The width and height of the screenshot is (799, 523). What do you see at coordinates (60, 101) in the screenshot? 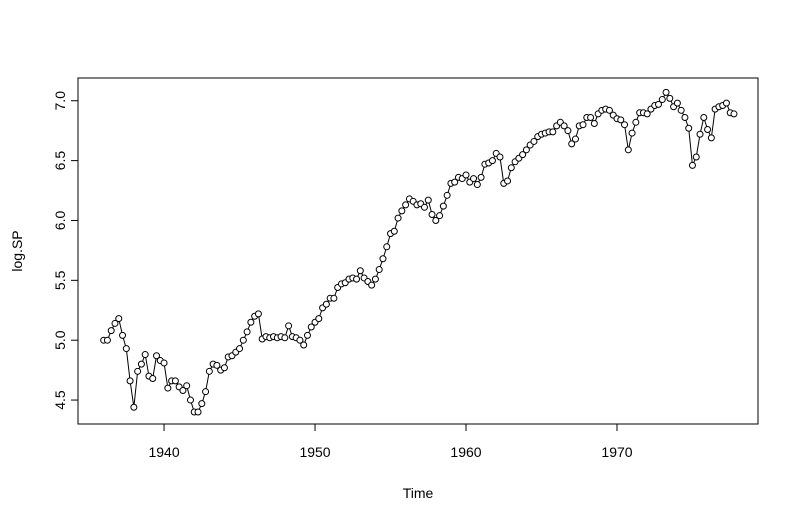
I see `y-tick-label: 7.0` at bounding box center [60, 101].